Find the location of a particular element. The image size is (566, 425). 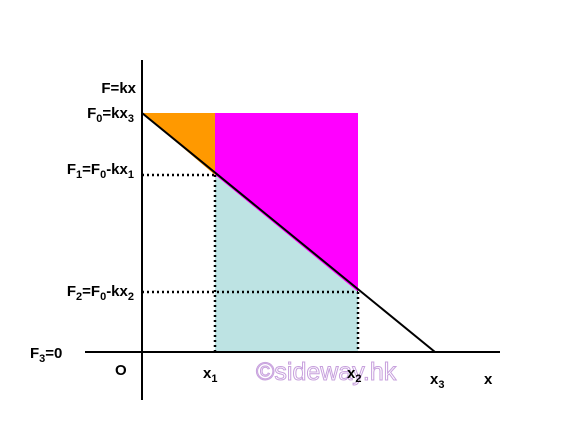

x-label: x1 is located at coordinates (210, 375).